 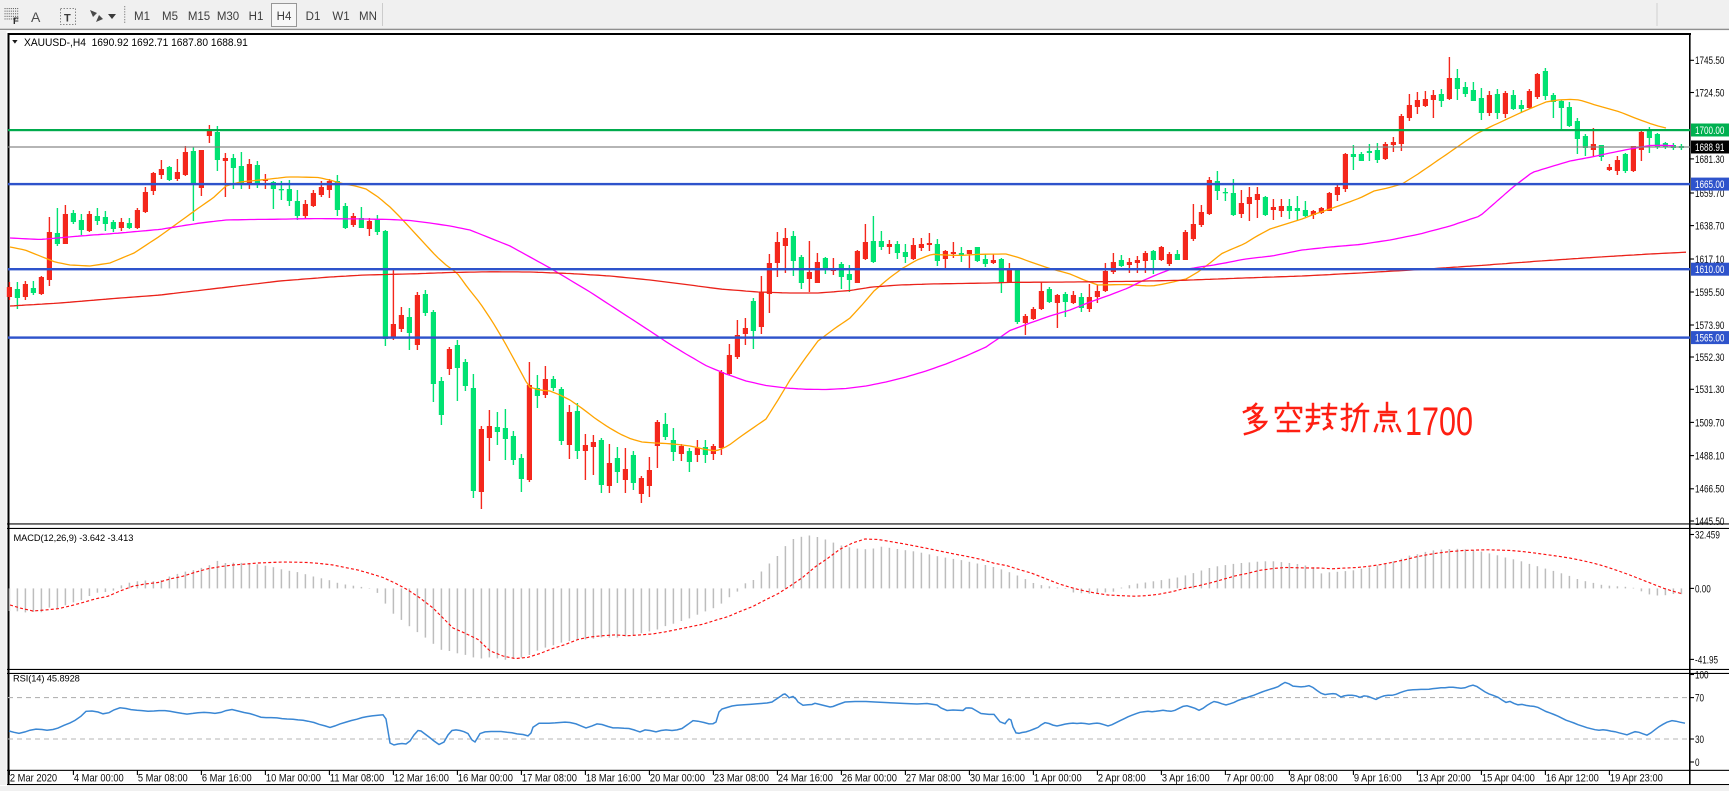 What do you see at coordinates (16, 21) in the screenshot?
I see `svg-text: F` at bounding box center [16, 21].